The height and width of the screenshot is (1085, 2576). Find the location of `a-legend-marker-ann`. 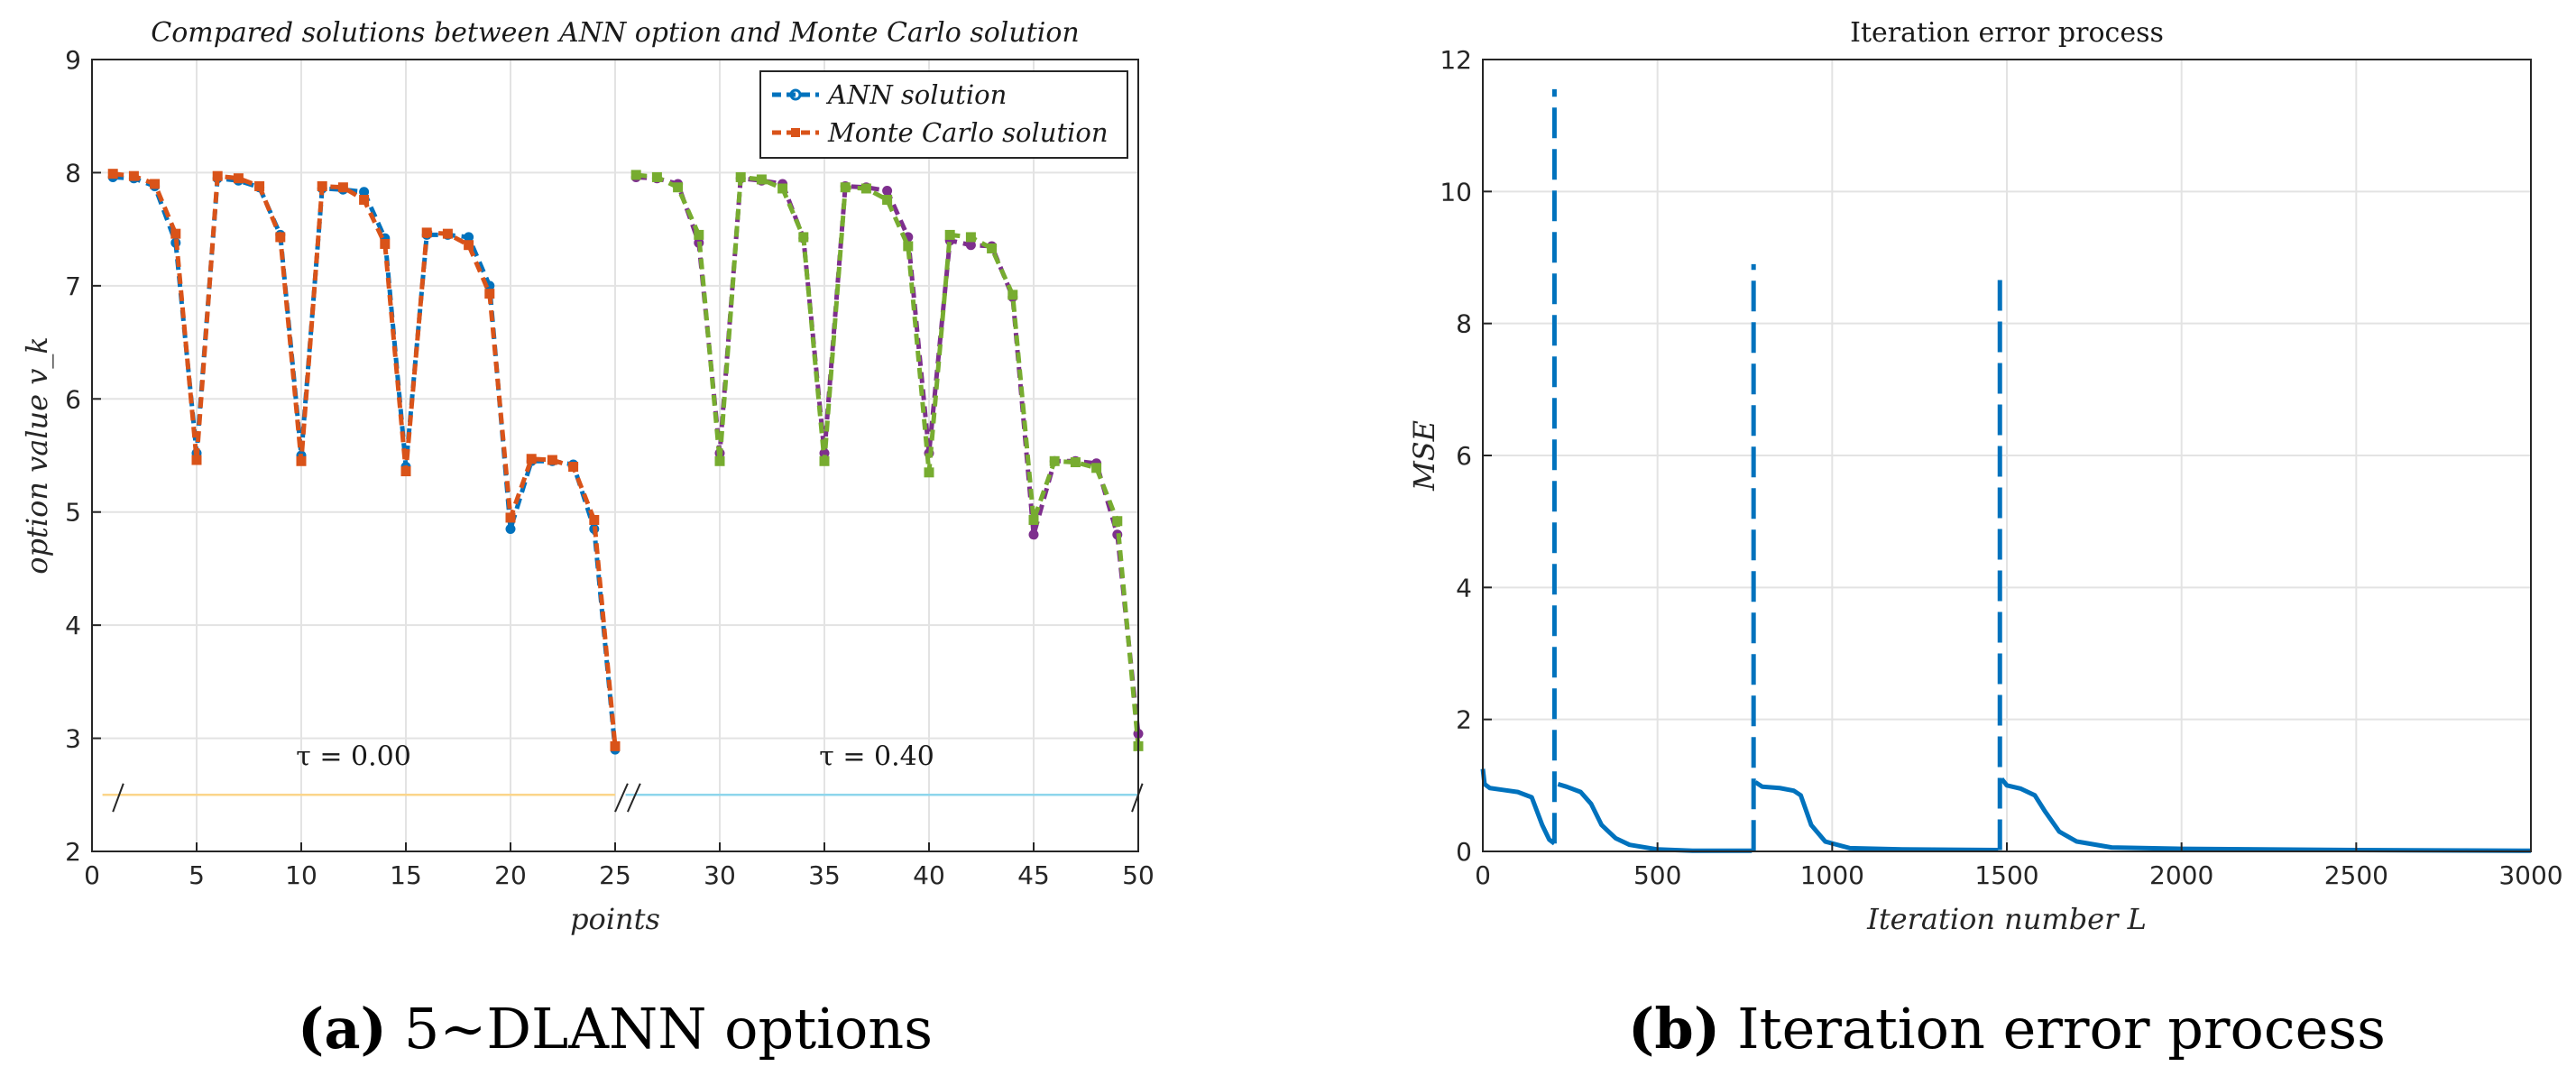

a-legend-marker-ann is located at coordinates (795, 94).